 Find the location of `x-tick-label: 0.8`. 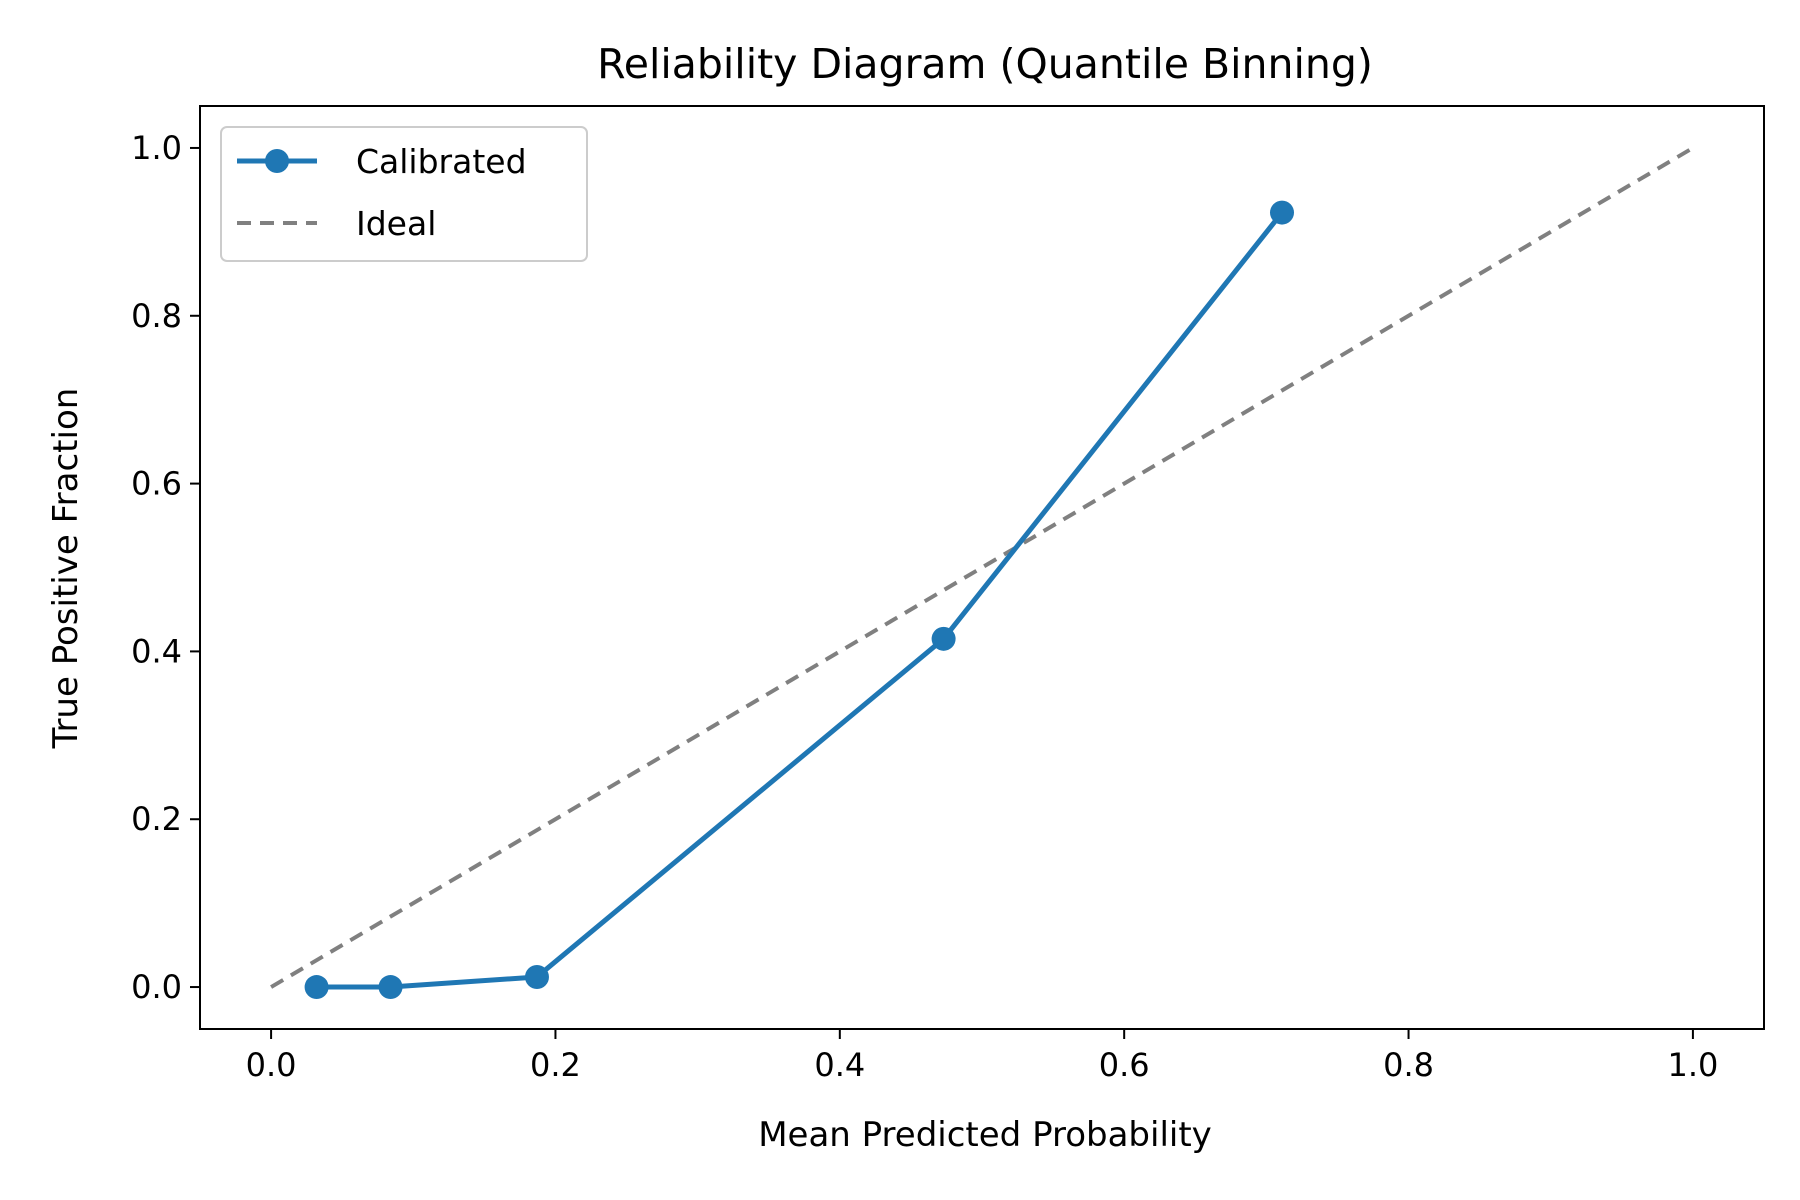

x-tick-label: 0.8 is located at coordinates (1408, 1065).